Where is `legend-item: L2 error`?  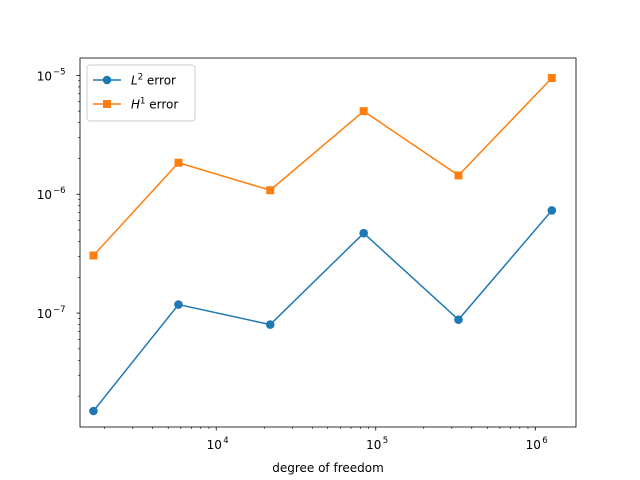
legend-item: L2 error is located at coordinates (134, 80).